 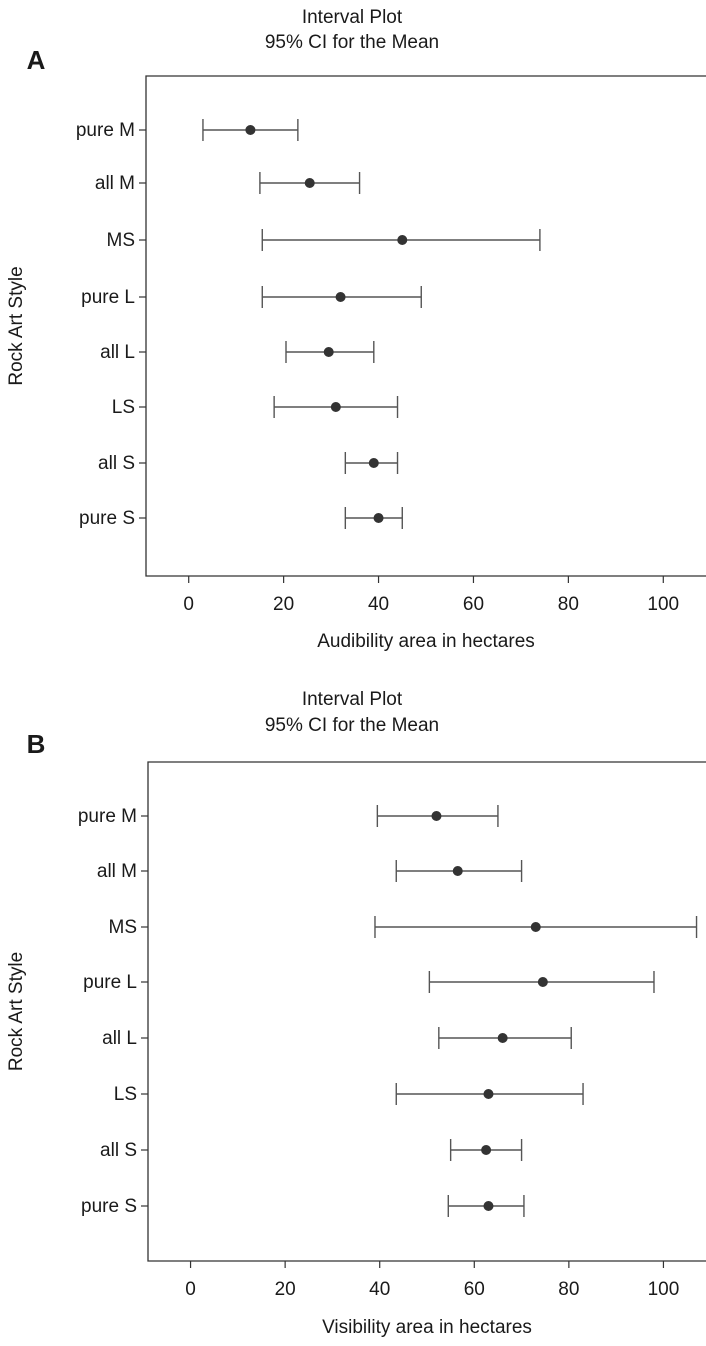 What do you see at coordinates (36, 60) in the screenshot?
I see `panel-label: A` at bounding box center [36, 60].